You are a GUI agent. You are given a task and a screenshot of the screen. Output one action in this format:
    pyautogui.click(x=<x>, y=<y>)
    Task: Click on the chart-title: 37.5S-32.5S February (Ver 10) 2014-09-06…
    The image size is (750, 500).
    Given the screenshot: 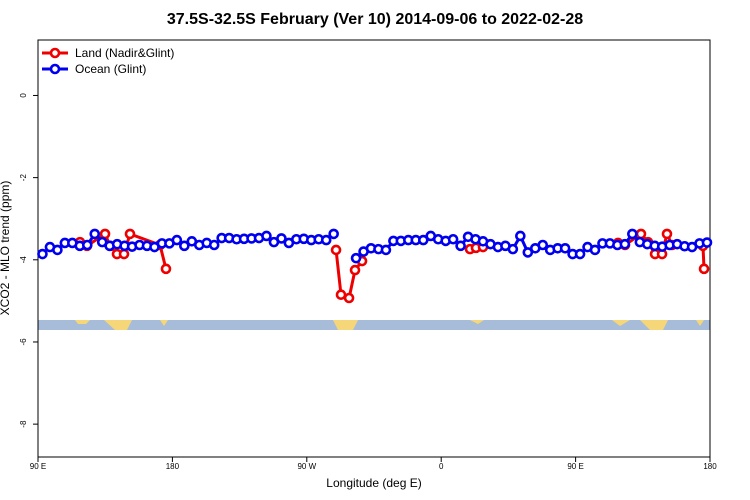 What is the action you would take?
    pyautogui.click(x=375, y=19)
    